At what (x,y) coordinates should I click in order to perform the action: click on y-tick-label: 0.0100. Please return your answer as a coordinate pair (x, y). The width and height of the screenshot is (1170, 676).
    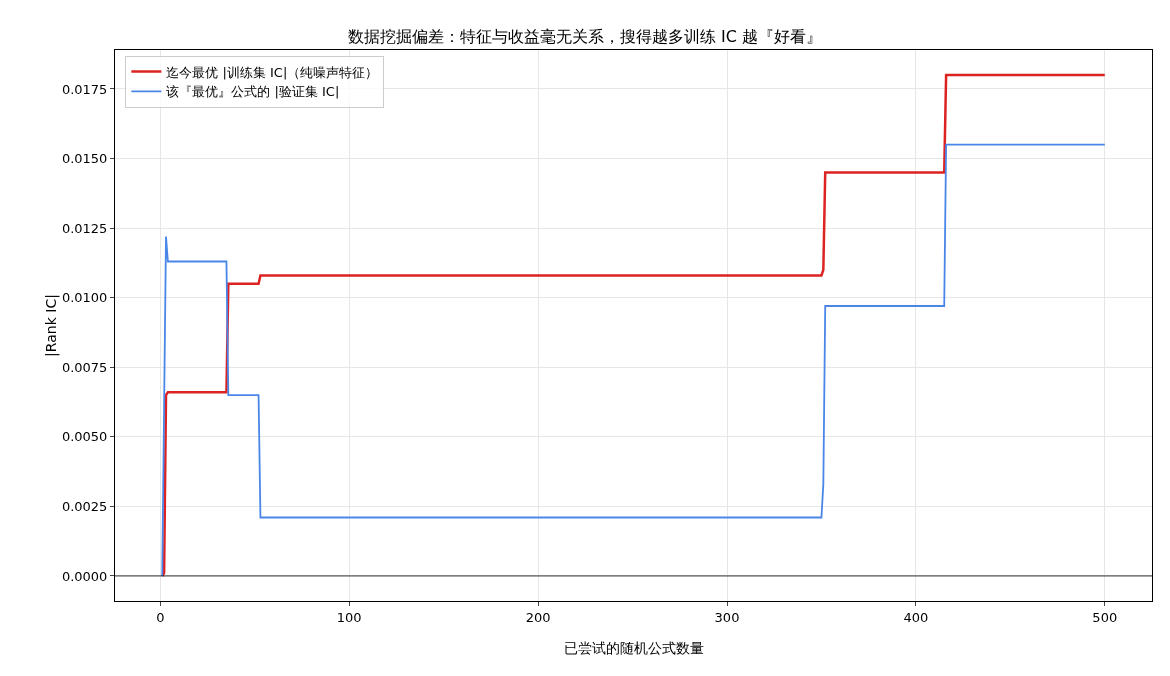
    Looking at the image, I should click on (84, 298).